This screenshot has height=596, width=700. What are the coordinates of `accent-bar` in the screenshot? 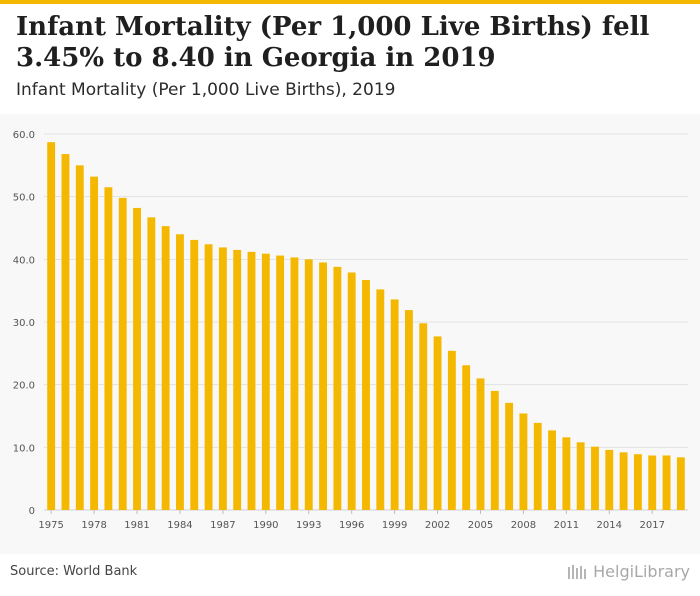 It's located at (350, 2).